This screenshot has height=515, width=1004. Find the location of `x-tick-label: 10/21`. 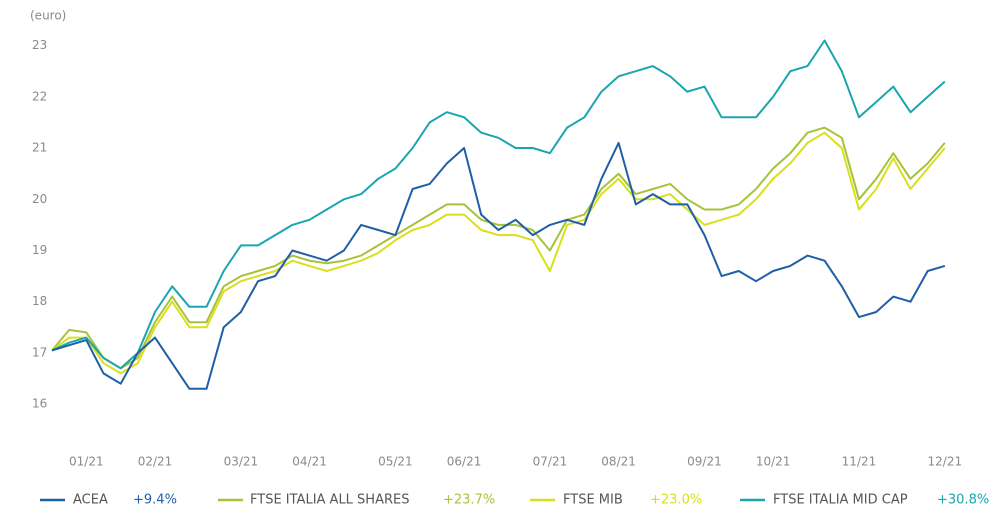

x-tick-label: 10/21 is located at coordinates (773, 462).